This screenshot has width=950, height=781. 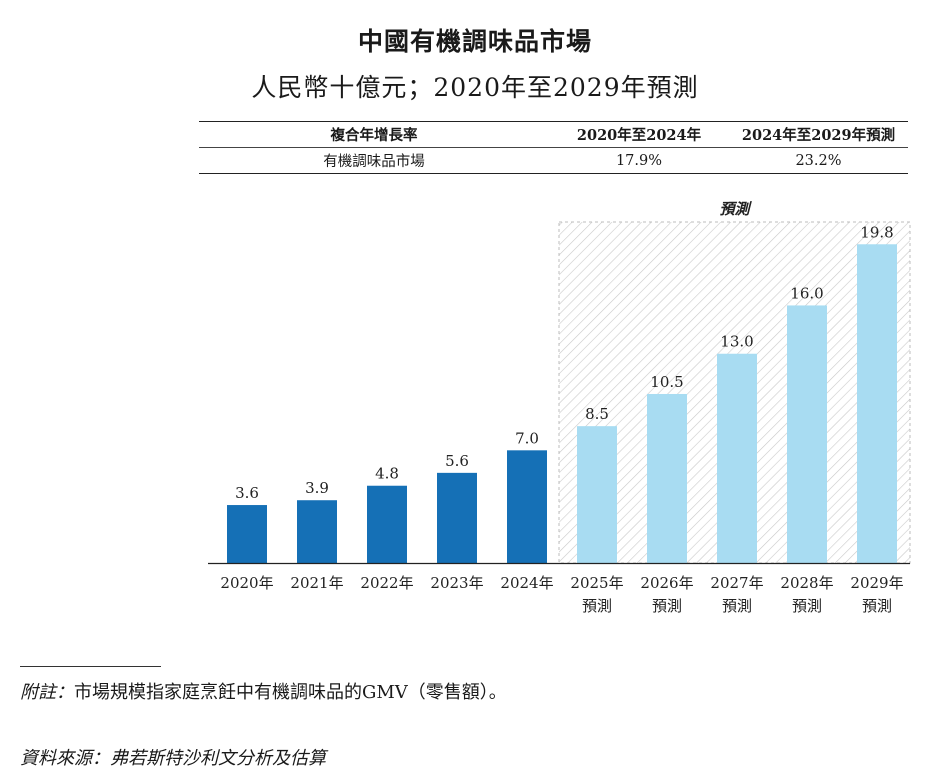 I want to click on note-label: 附註：, so click(x=47, y=692).